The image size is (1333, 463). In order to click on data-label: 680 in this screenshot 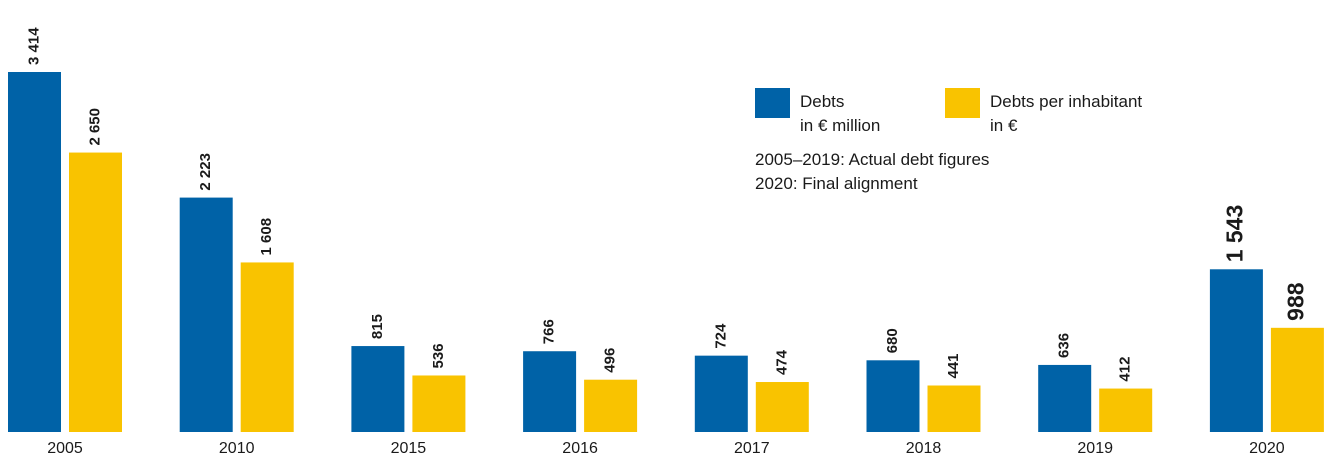, I will do `click(892, 340)`.